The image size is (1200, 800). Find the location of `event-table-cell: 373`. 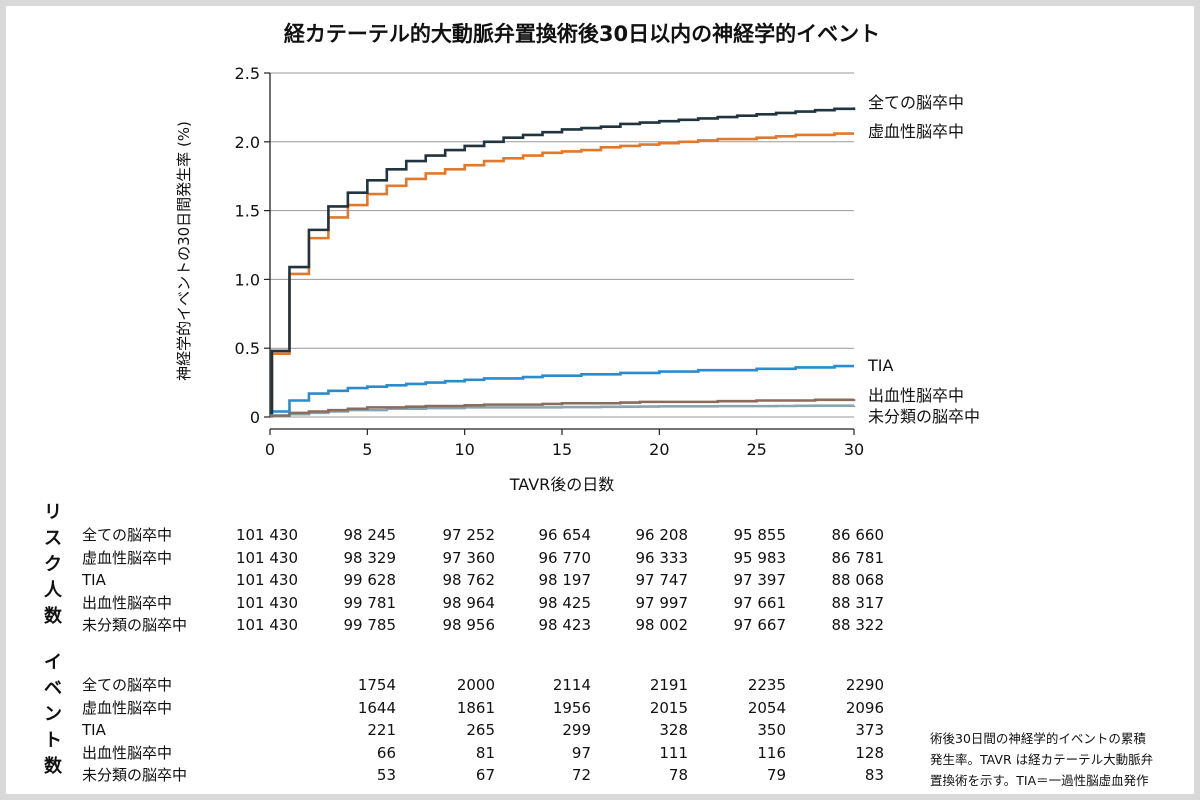

event-table-cell: 373 is located at coordinates (869, 730).